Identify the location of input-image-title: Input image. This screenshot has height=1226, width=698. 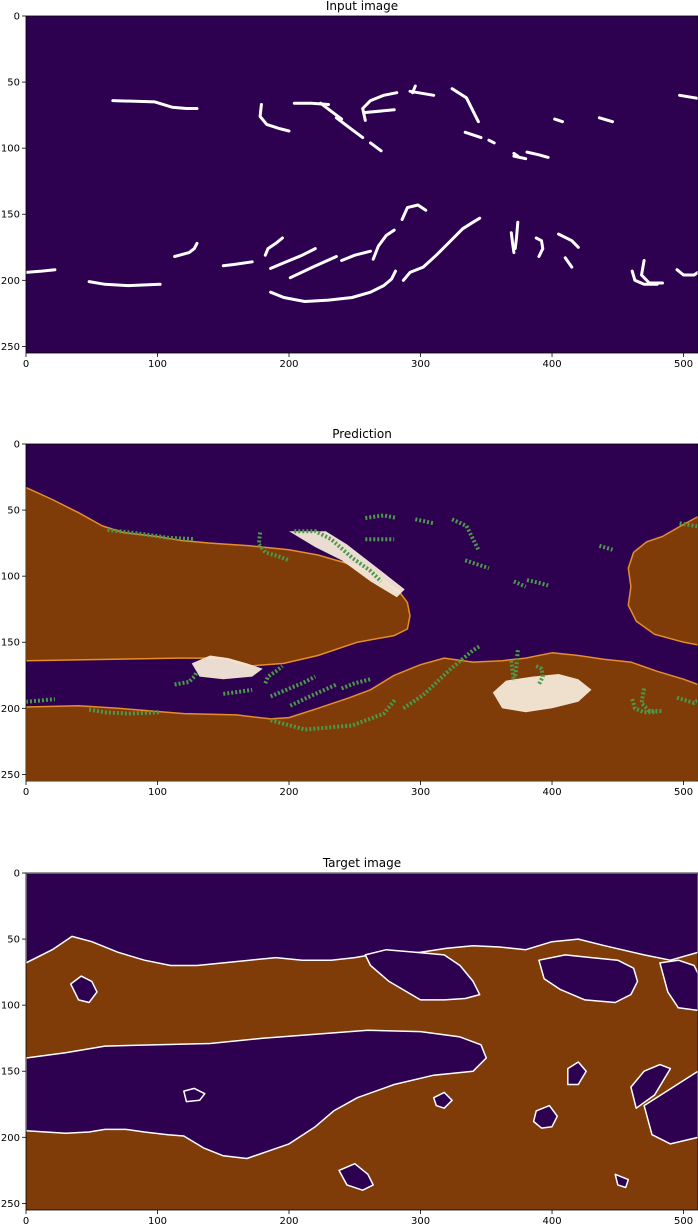
(362, 6).